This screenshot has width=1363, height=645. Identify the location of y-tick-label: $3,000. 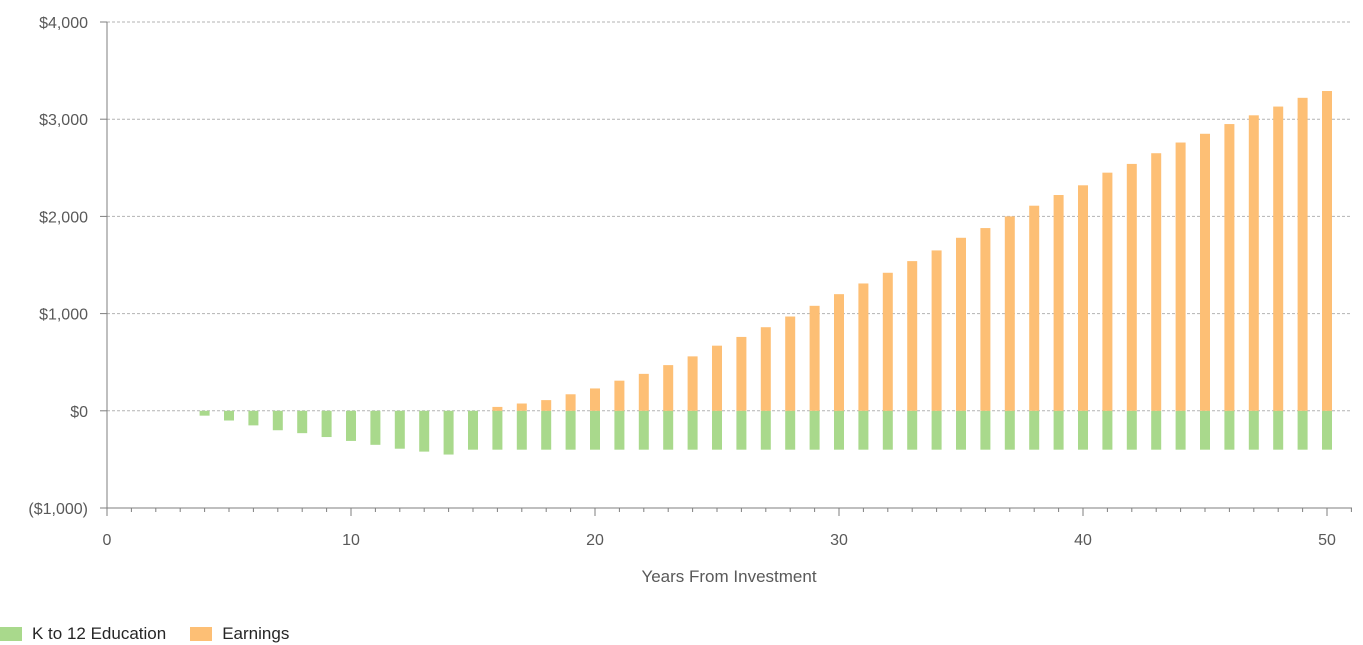
(63, 120).